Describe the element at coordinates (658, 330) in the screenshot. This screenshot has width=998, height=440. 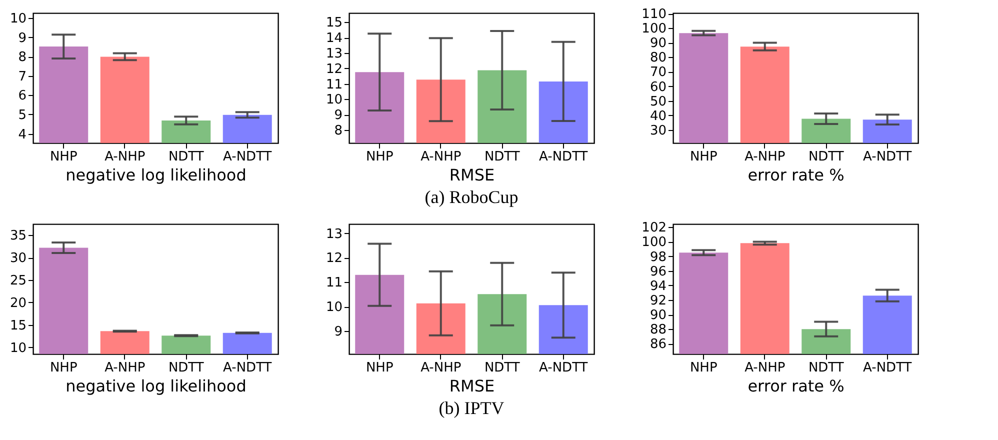
I see `y-tick-label: 88` at that location.